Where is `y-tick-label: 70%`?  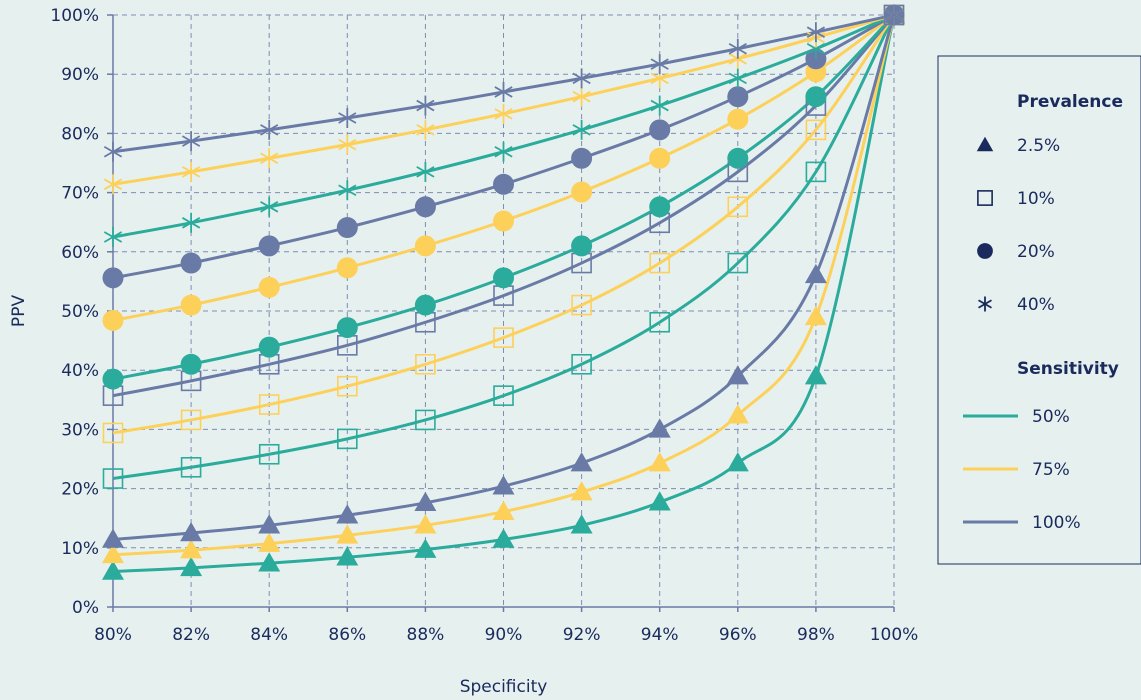 y-tick-label: 70% is located at coordinates (80, 194).